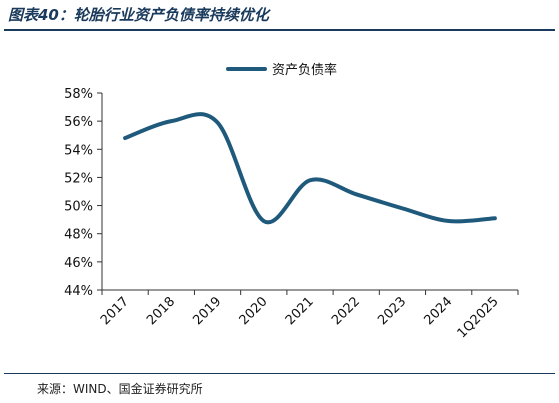 The image size is (559, 403). I want to click on legend: 资产负债率, so click(281, 70).